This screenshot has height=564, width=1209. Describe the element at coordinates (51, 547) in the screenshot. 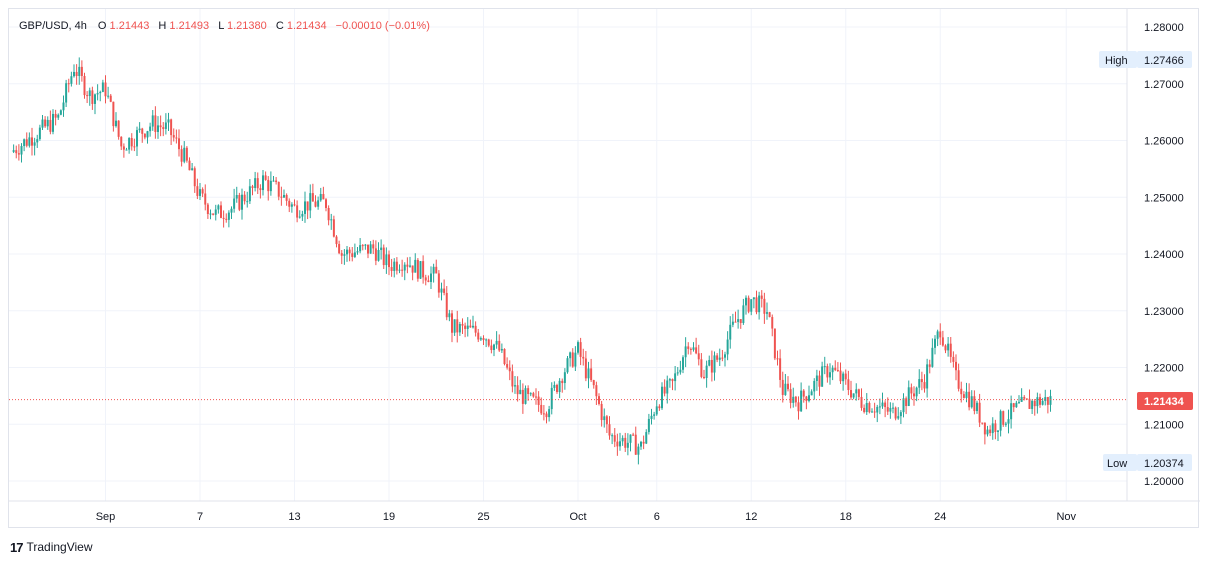

I see `tradingview-branding: 17 TradingView` at that location.